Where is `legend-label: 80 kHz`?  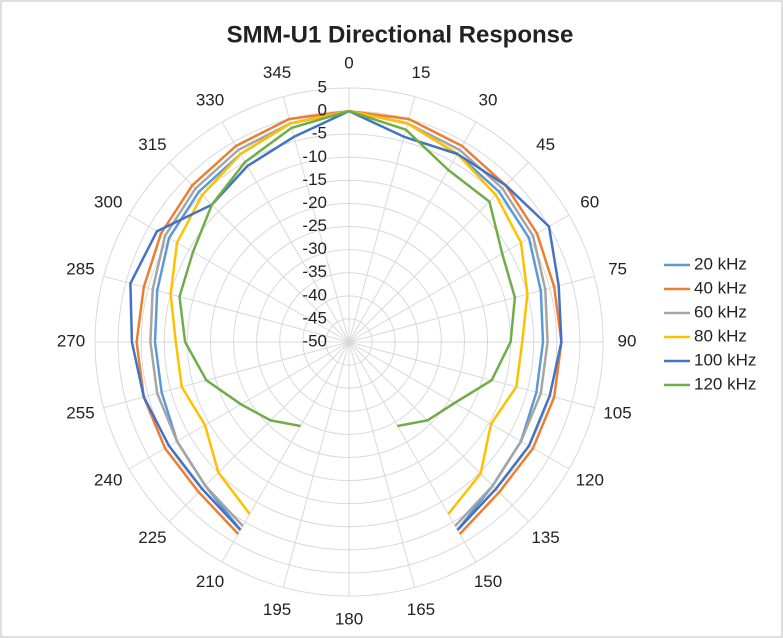
legend-label: 80 kHz is located at coordinates (720, 335).